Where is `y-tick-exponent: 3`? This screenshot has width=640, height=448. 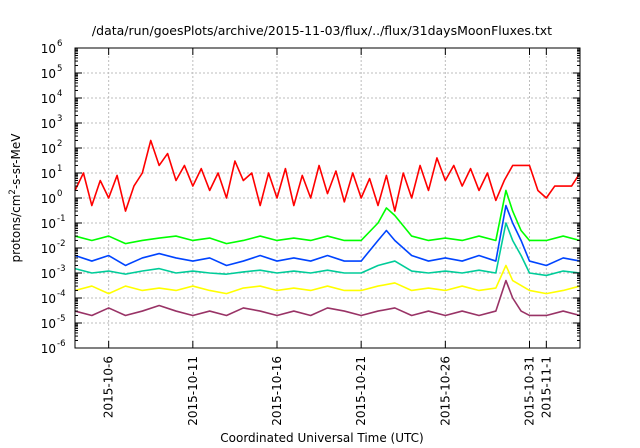 y-tick-exponent: 3 is located at coordinates (59, 119).